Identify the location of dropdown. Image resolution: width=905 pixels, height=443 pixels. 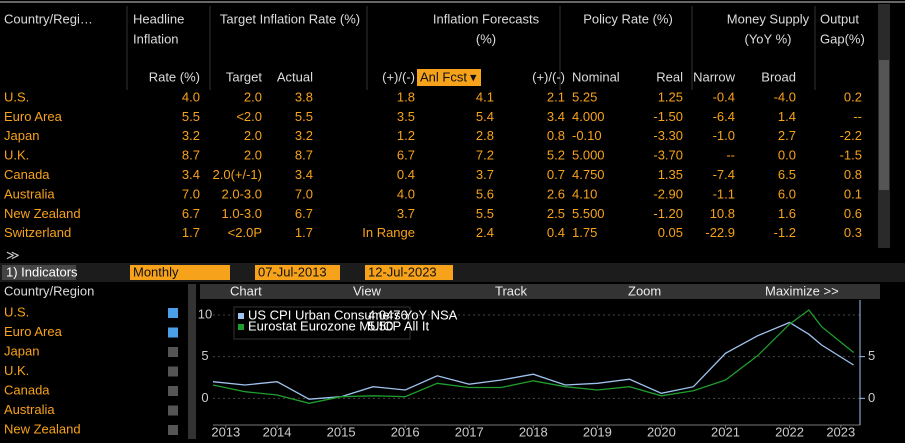
(449, 77).